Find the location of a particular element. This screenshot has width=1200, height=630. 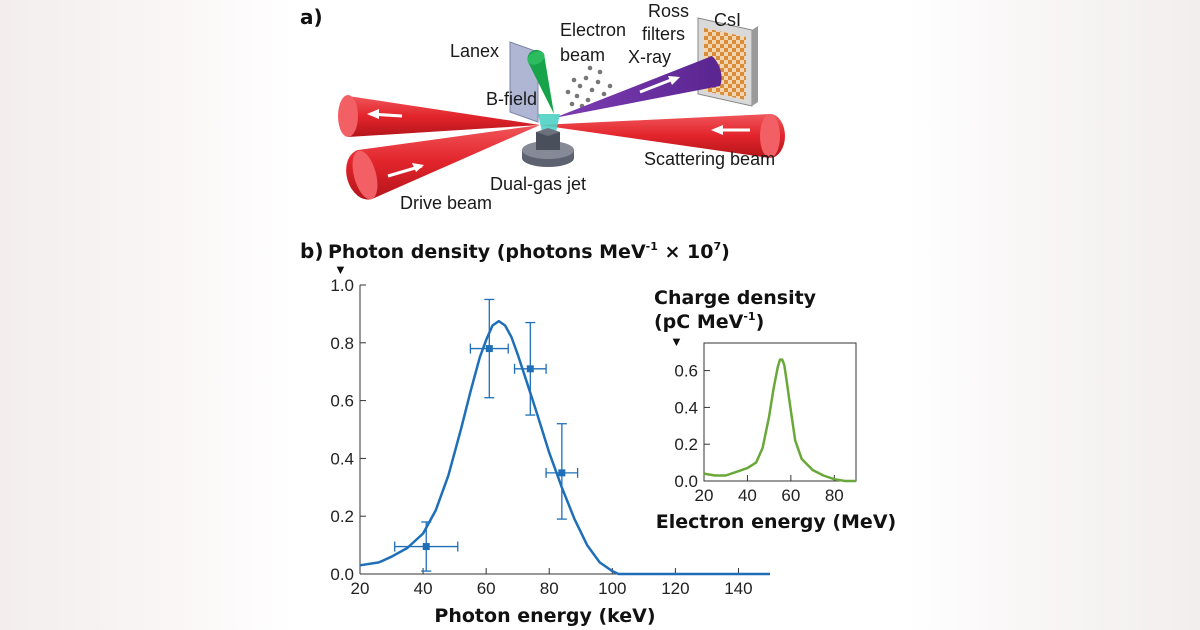

photon-spectrum-ytick-label: 0.8 is located at coordinates (342, 343).